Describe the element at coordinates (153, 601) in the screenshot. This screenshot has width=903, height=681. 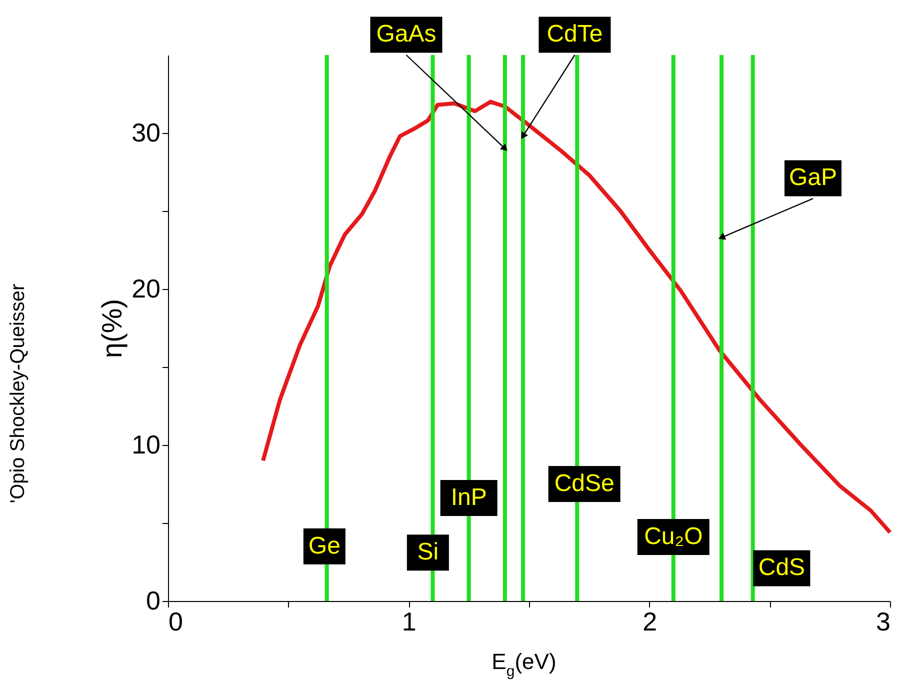
I see `y-tick-label: 0` at that location.